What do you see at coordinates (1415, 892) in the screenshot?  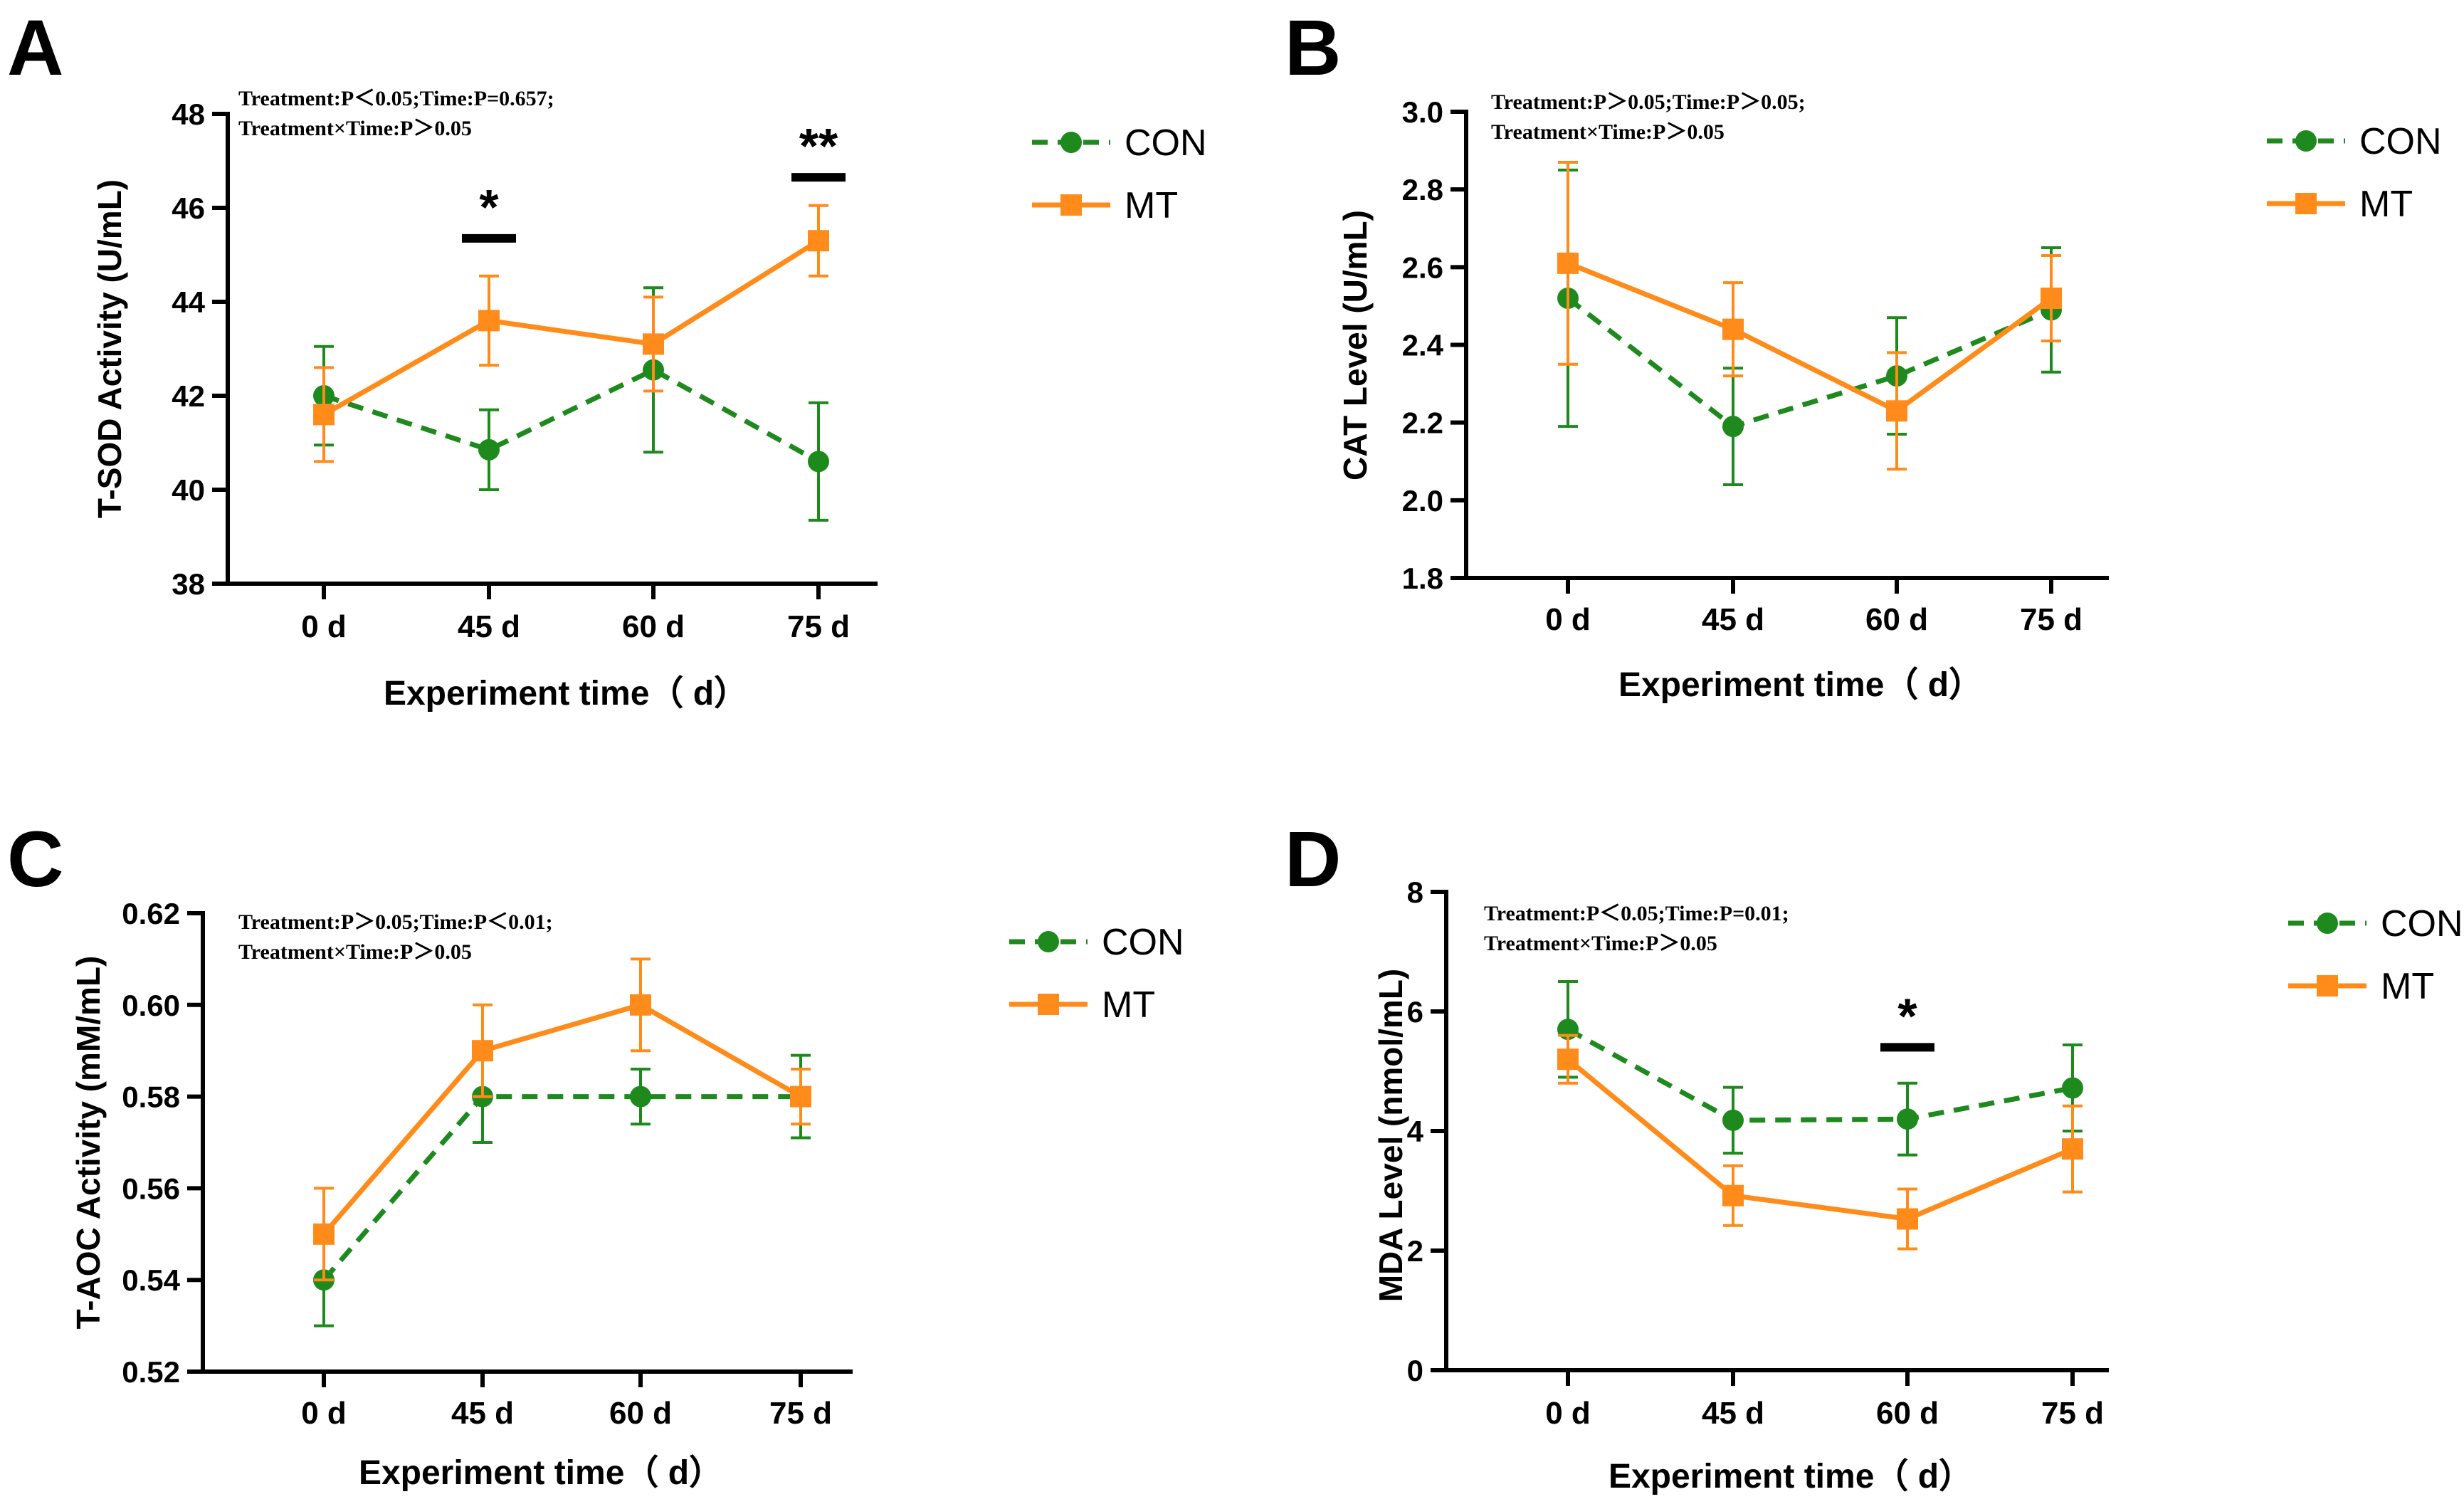 I see `y-tick-label: 8` at bounding box center [1415, 892].